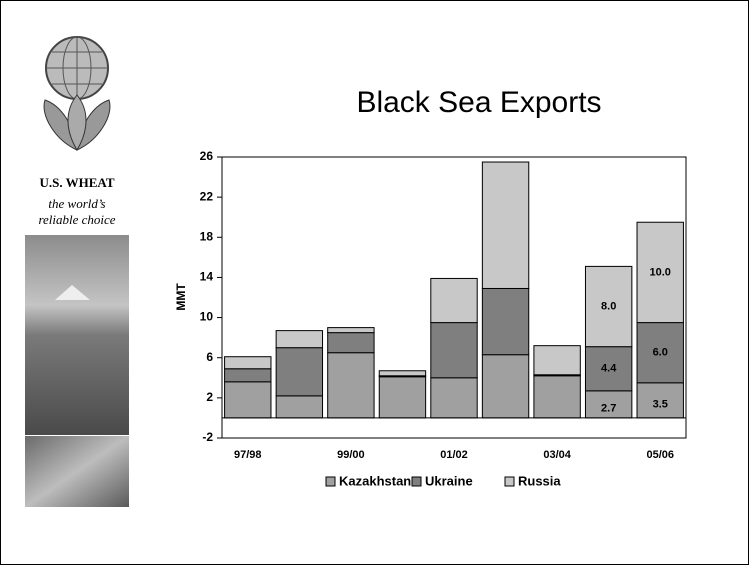 This screenshot has width=749, height=565. Describe the element at coordinates (608, 408) in the screenshot. I see `data-label: 2.7` at that location.